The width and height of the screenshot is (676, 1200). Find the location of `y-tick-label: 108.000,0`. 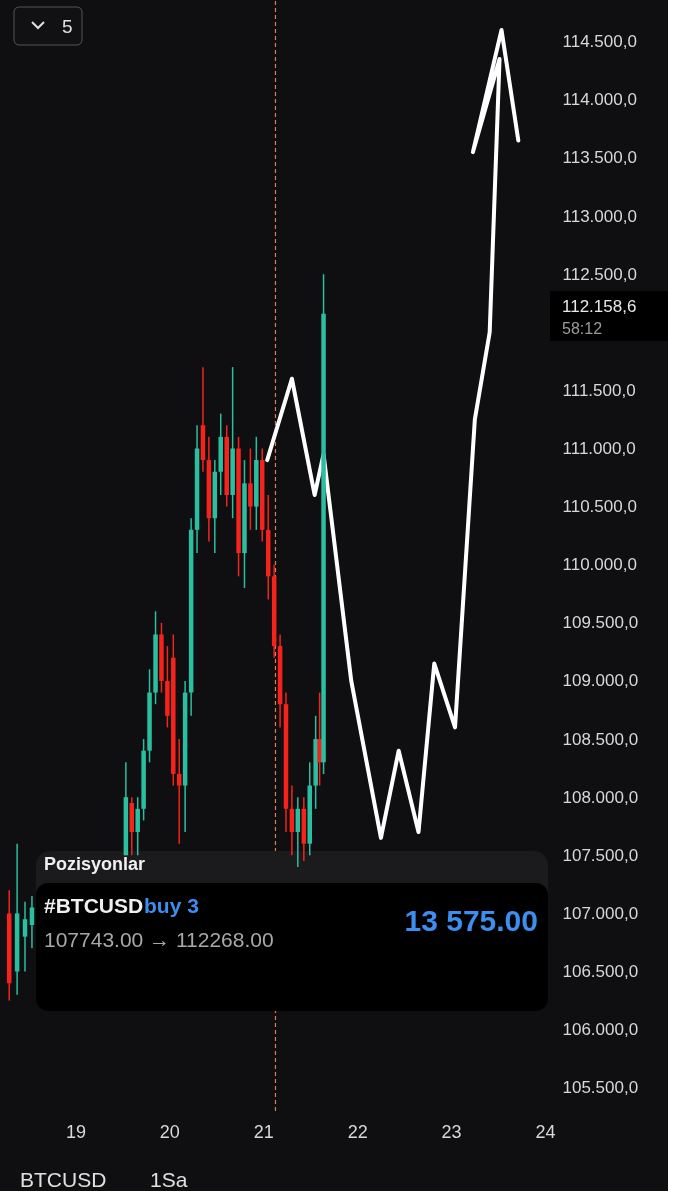

y-tick-label: 108.000,0 is located at coordinates (600, 797).